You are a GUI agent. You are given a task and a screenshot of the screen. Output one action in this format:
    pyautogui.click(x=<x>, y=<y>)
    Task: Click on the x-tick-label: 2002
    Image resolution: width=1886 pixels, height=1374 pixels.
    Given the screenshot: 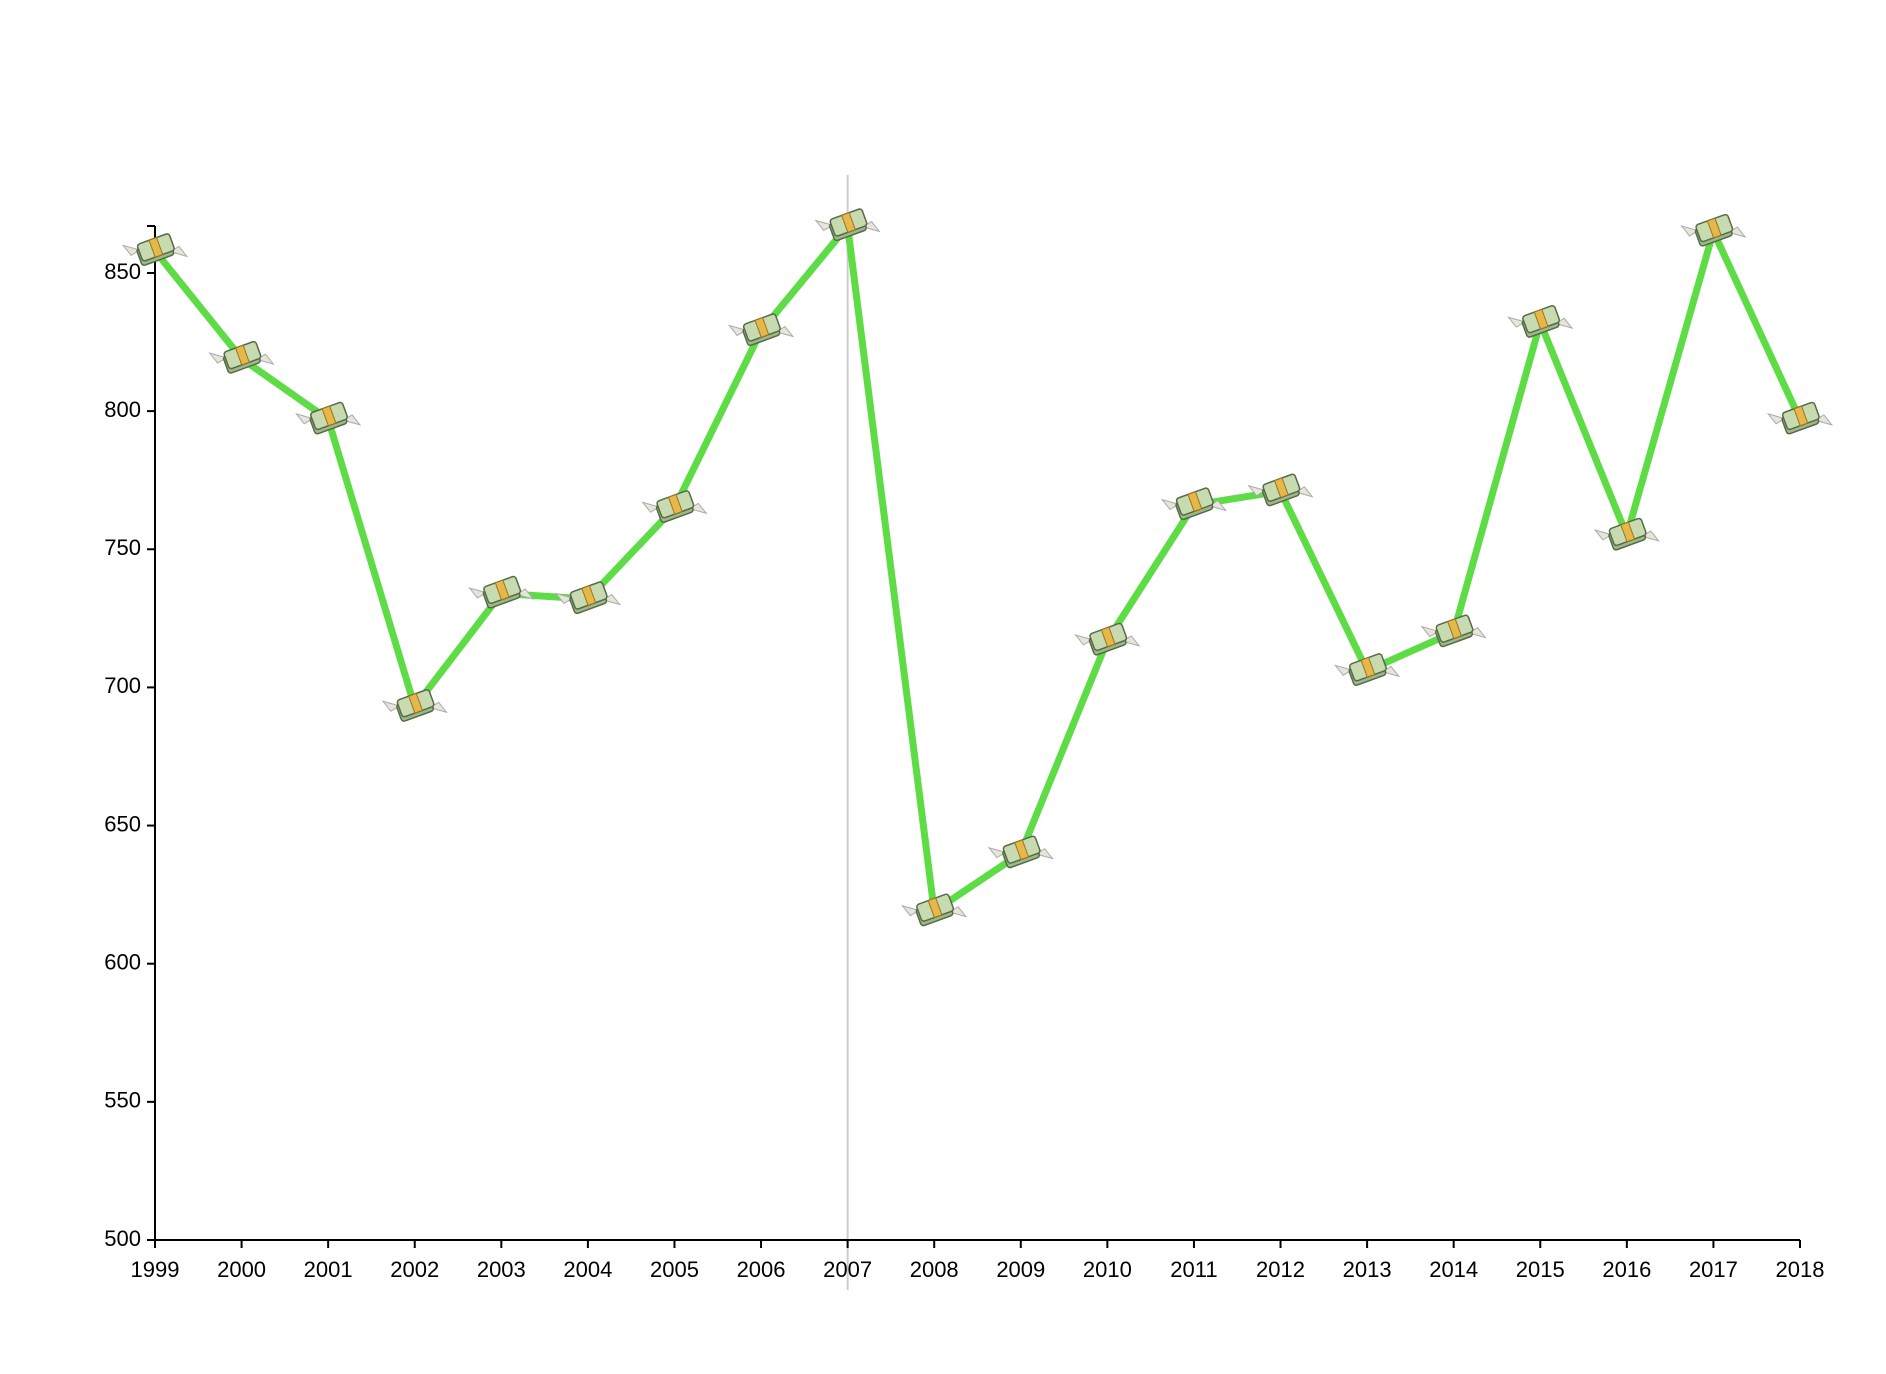 What is the action you would take?
    pyautogui.click(x=414, y=1269)
    